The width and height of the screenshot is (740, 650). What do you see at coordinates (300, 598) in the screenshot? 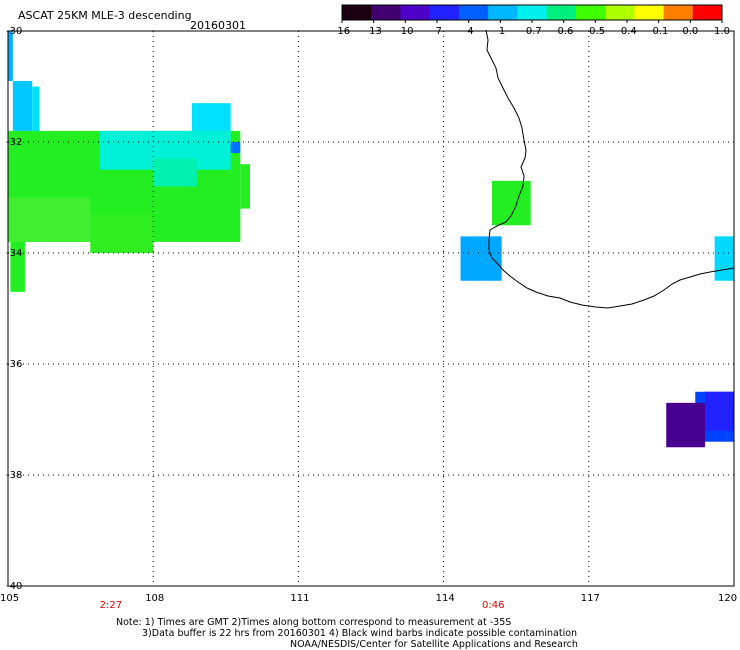
I see `longitude-label: 111` at bounding box center [300, 598].